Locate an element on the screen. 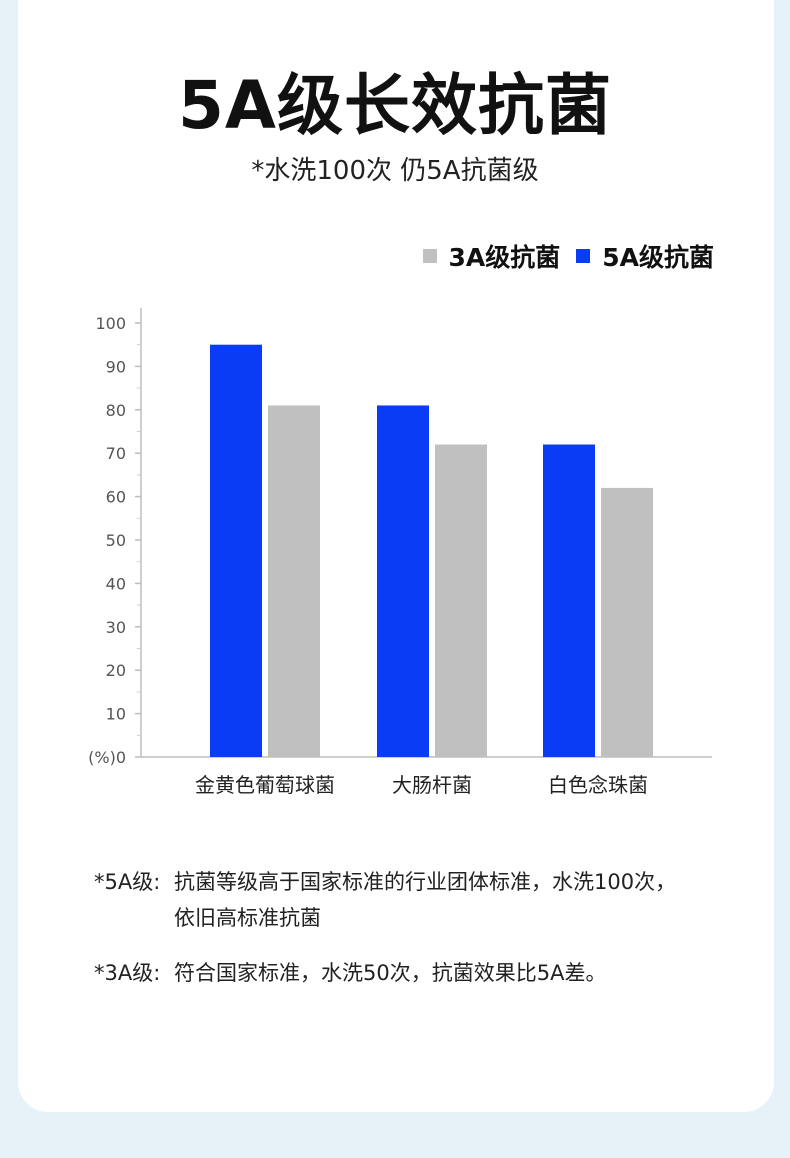  x-category-label: 大肠杆菌 is located at coordinates (432, 785).